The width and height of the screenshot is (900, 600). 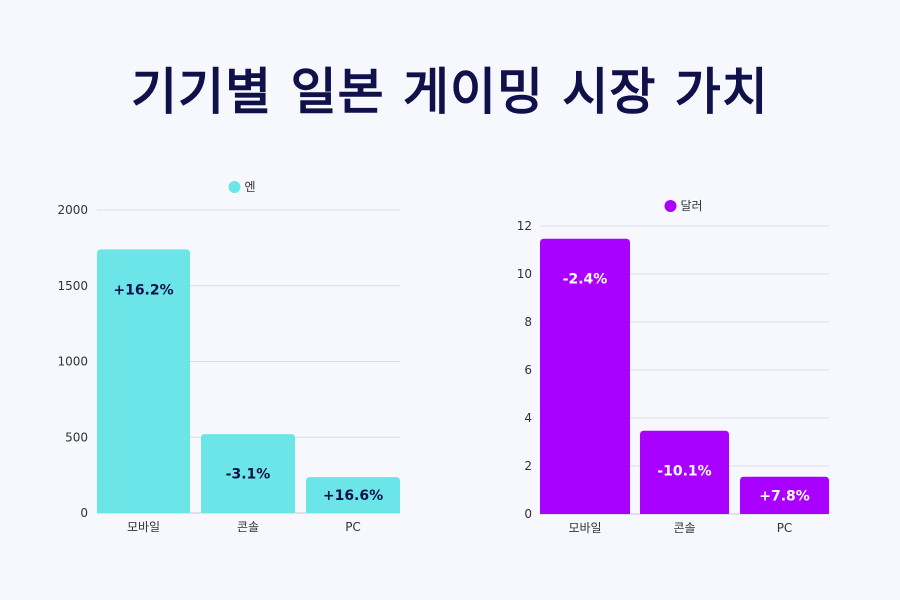 I want to click on y-tick-label: 1500, so click(x=72, y=286).